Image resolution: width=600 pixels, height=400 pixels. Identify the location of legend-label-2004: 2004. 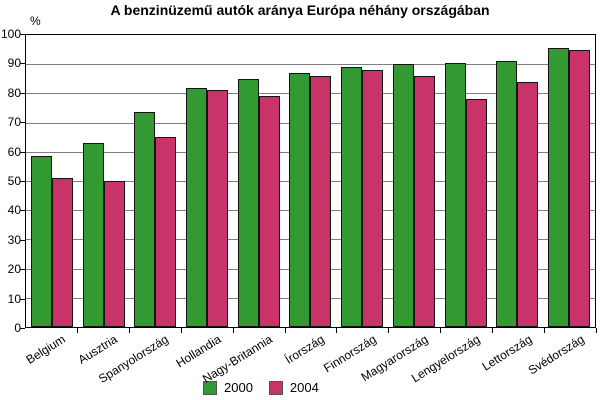
(304, 387).